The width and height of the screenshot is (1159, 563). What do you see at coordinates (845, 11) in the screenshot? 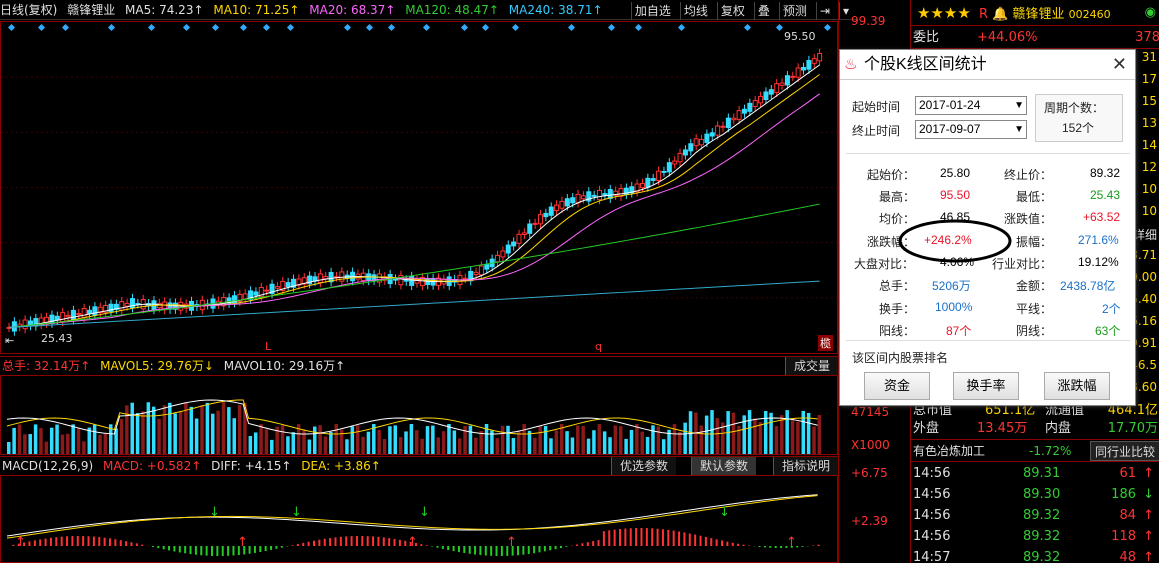
I see `dropdown-icon: ▾` at bounding box center [845, 11].